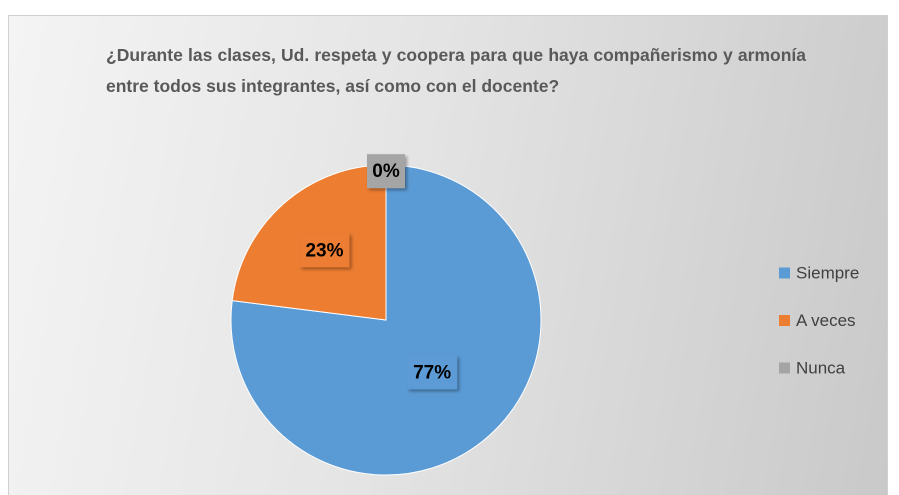 The image size is (899, 495). What do you see at coordinates (821, 367) in the screenshot?
I see `legend-label: Nunca` at bounding box center [821, 367].